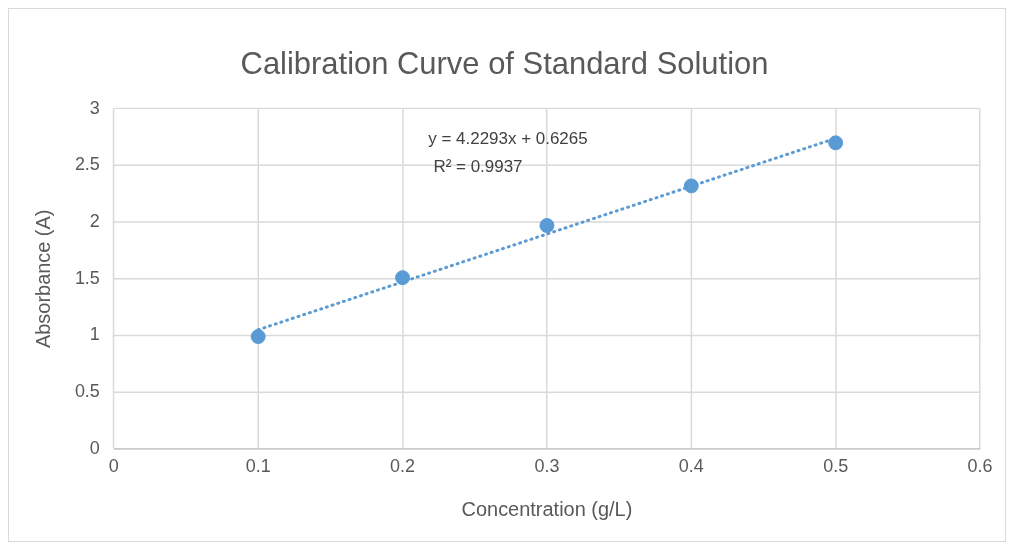 Image resolution: width=1016 pixels, height=552 pixels. I want to click on x-tick-label: 0.1, so click(258, 466).